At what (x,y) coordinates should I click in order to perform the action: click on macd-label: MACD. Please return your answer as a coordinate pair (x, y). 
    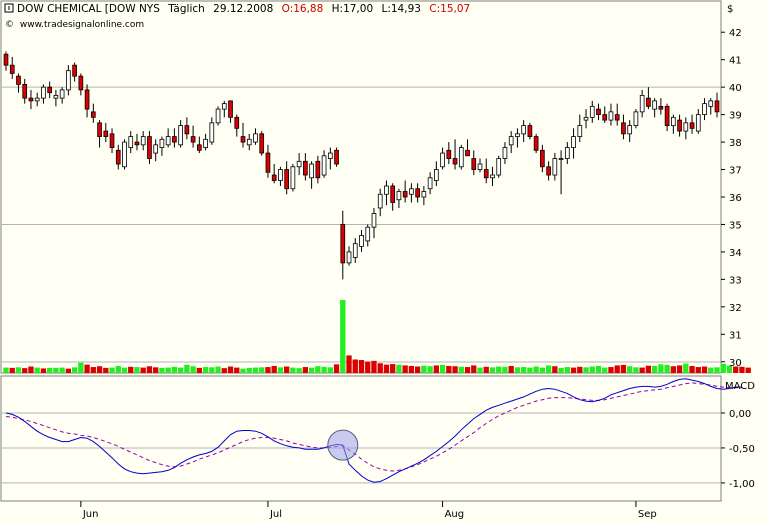
    Looking at the image, I should click on (740, 386).